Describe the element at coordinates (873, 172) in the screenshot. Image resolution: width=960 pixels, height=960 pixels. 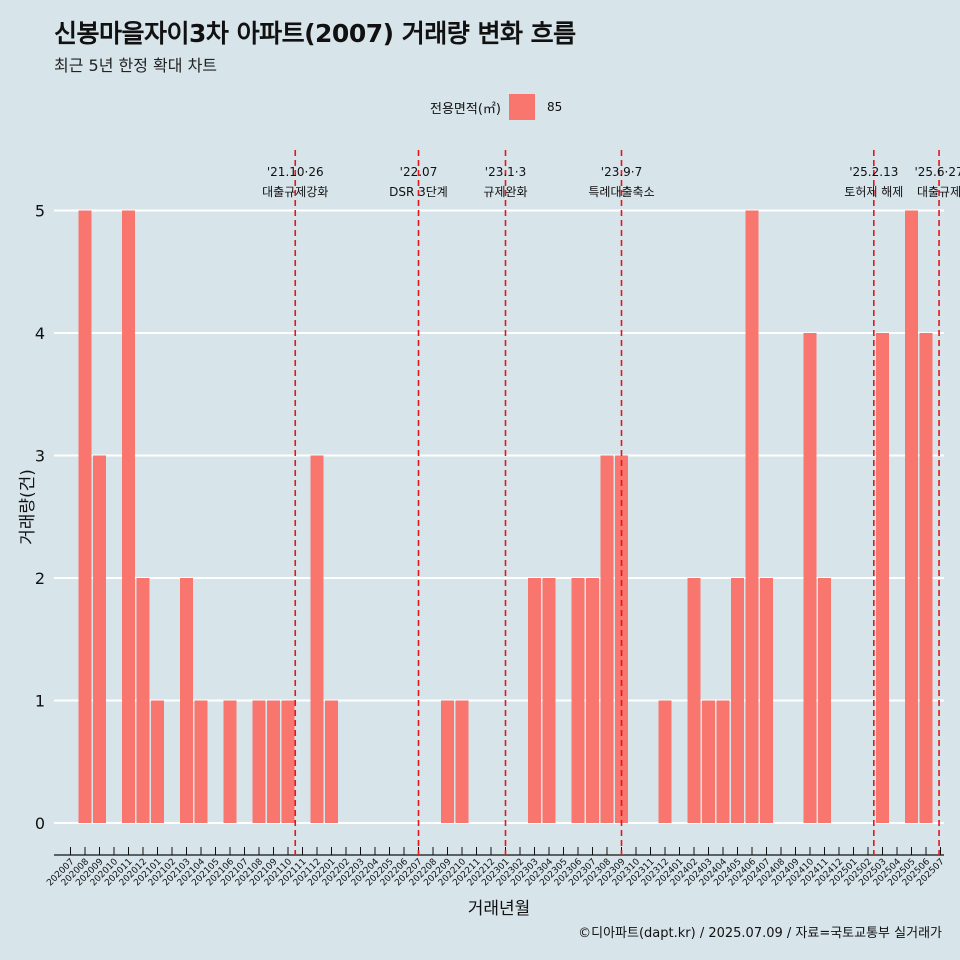
I see `policy-date-label: '25.2.13` at that location.